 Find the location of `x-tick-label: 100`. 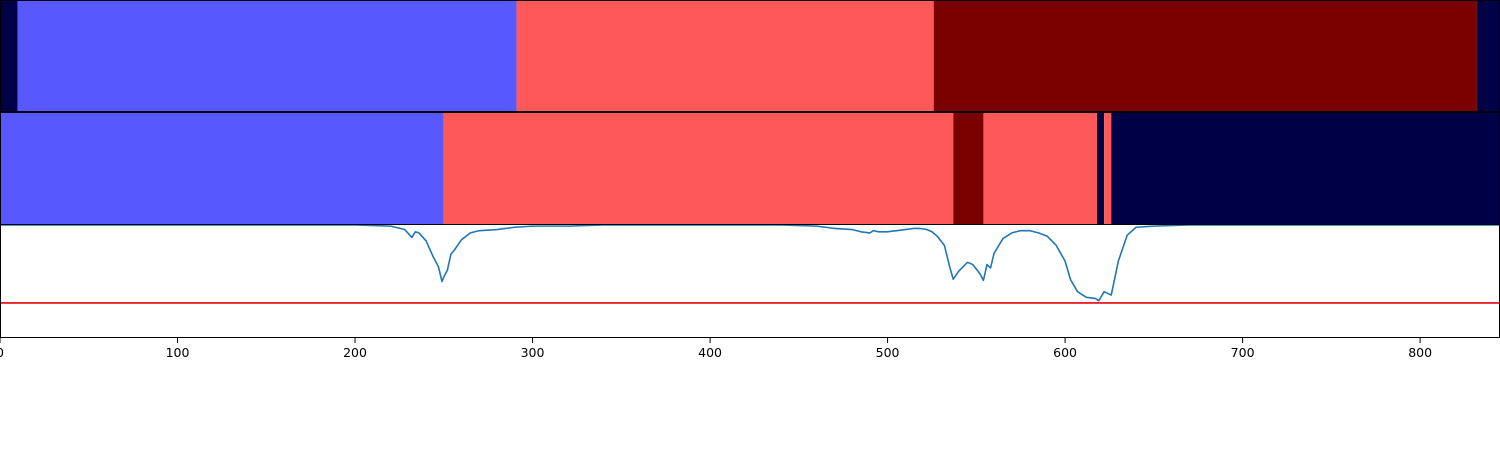

x-tick-label: 100 is located at coordinates (178, 352).